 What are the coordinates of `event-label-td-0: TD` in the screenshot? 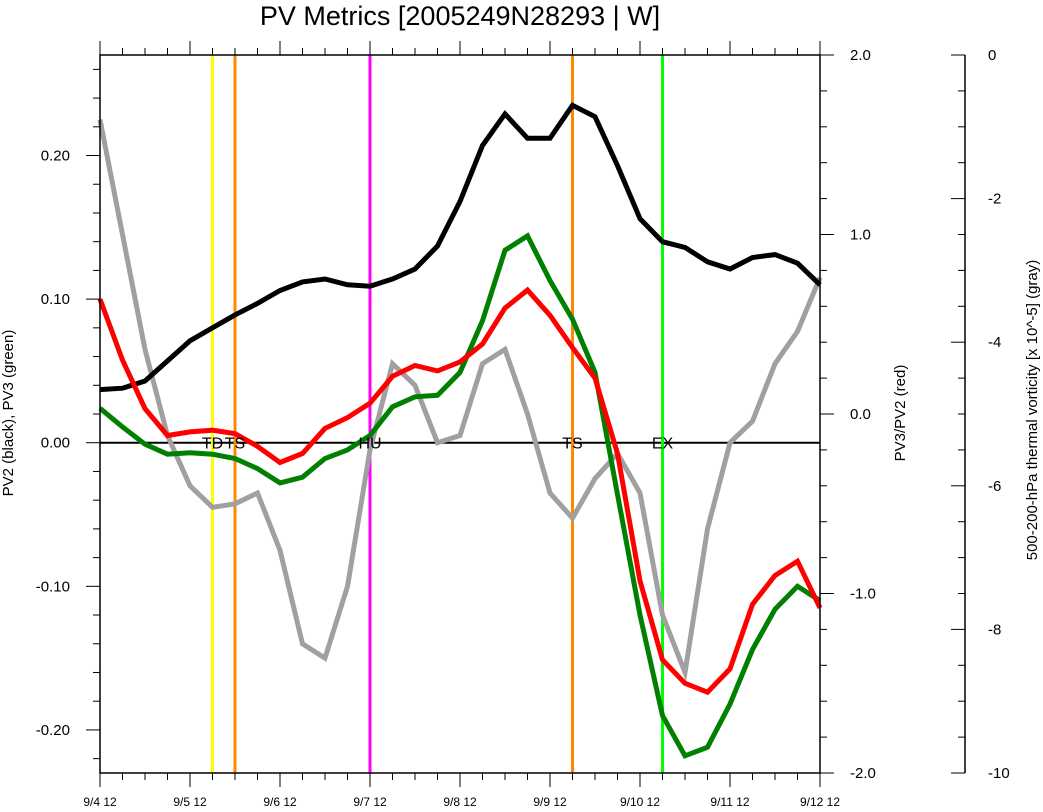 It's located at (212, 444).